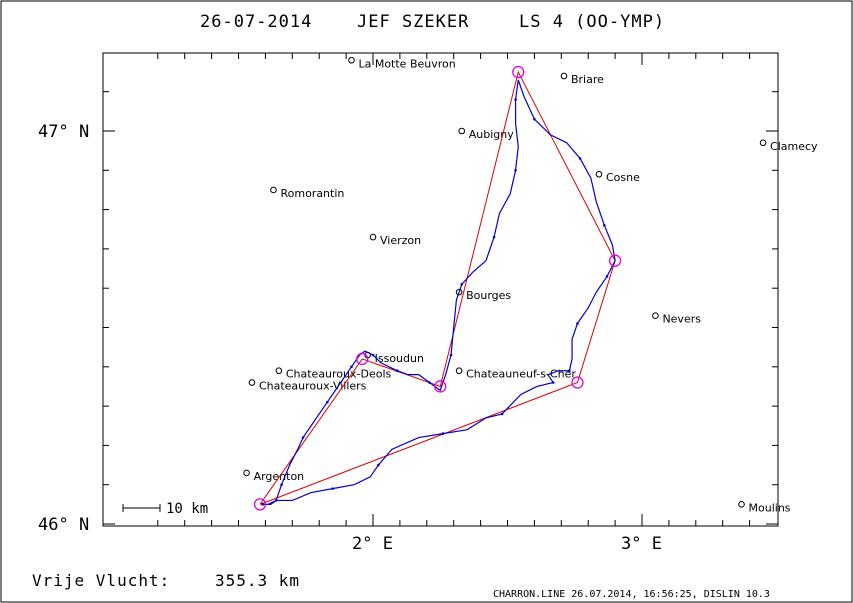 The width and height of the screenshot is (853, 603). Describe the element at coordinates (794, 146) in the screenshot. I see `city-label: Clamecy` at that location.